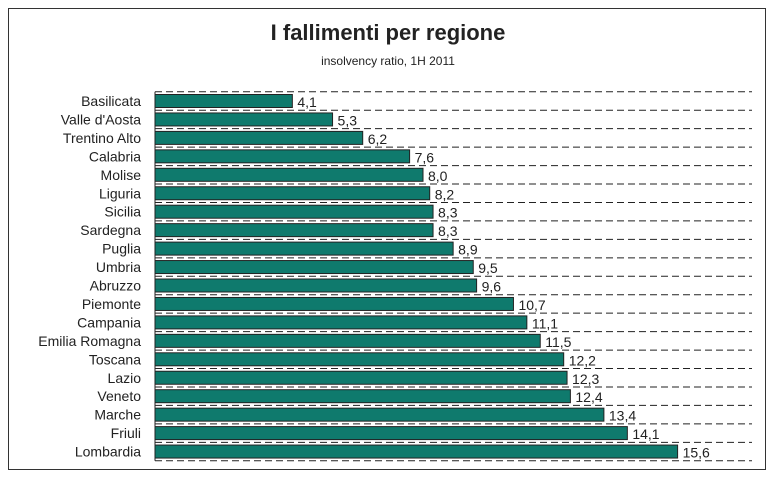 This screenshot has width=776, height=480. I want to click on value-label: 14,1, so click(645, 434).